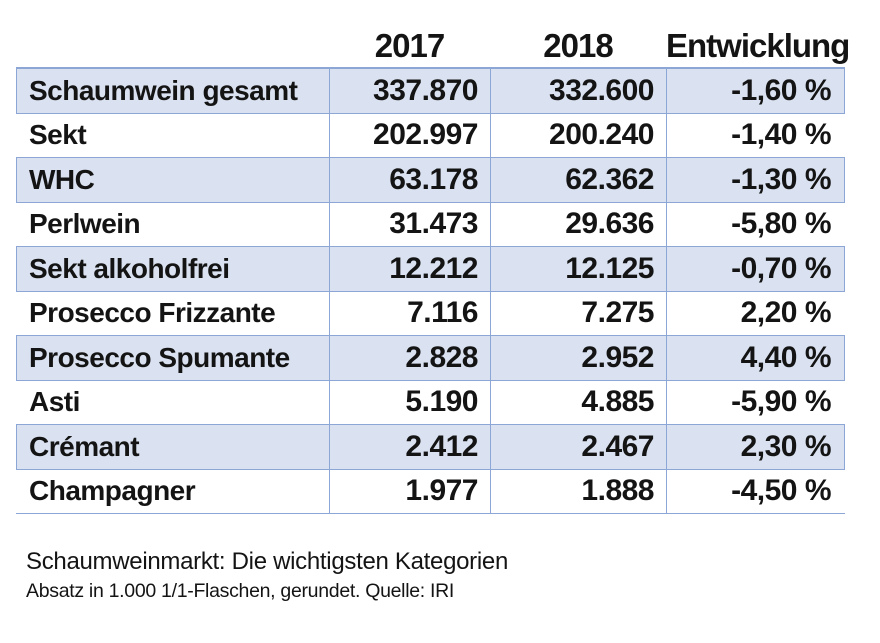 The height and width of the screenshot is (643, 880). What do you see at coordinates (409, 402) in the screenshot?
I see `value-2017-cell: 5.190` at bounding box center [409, 402].